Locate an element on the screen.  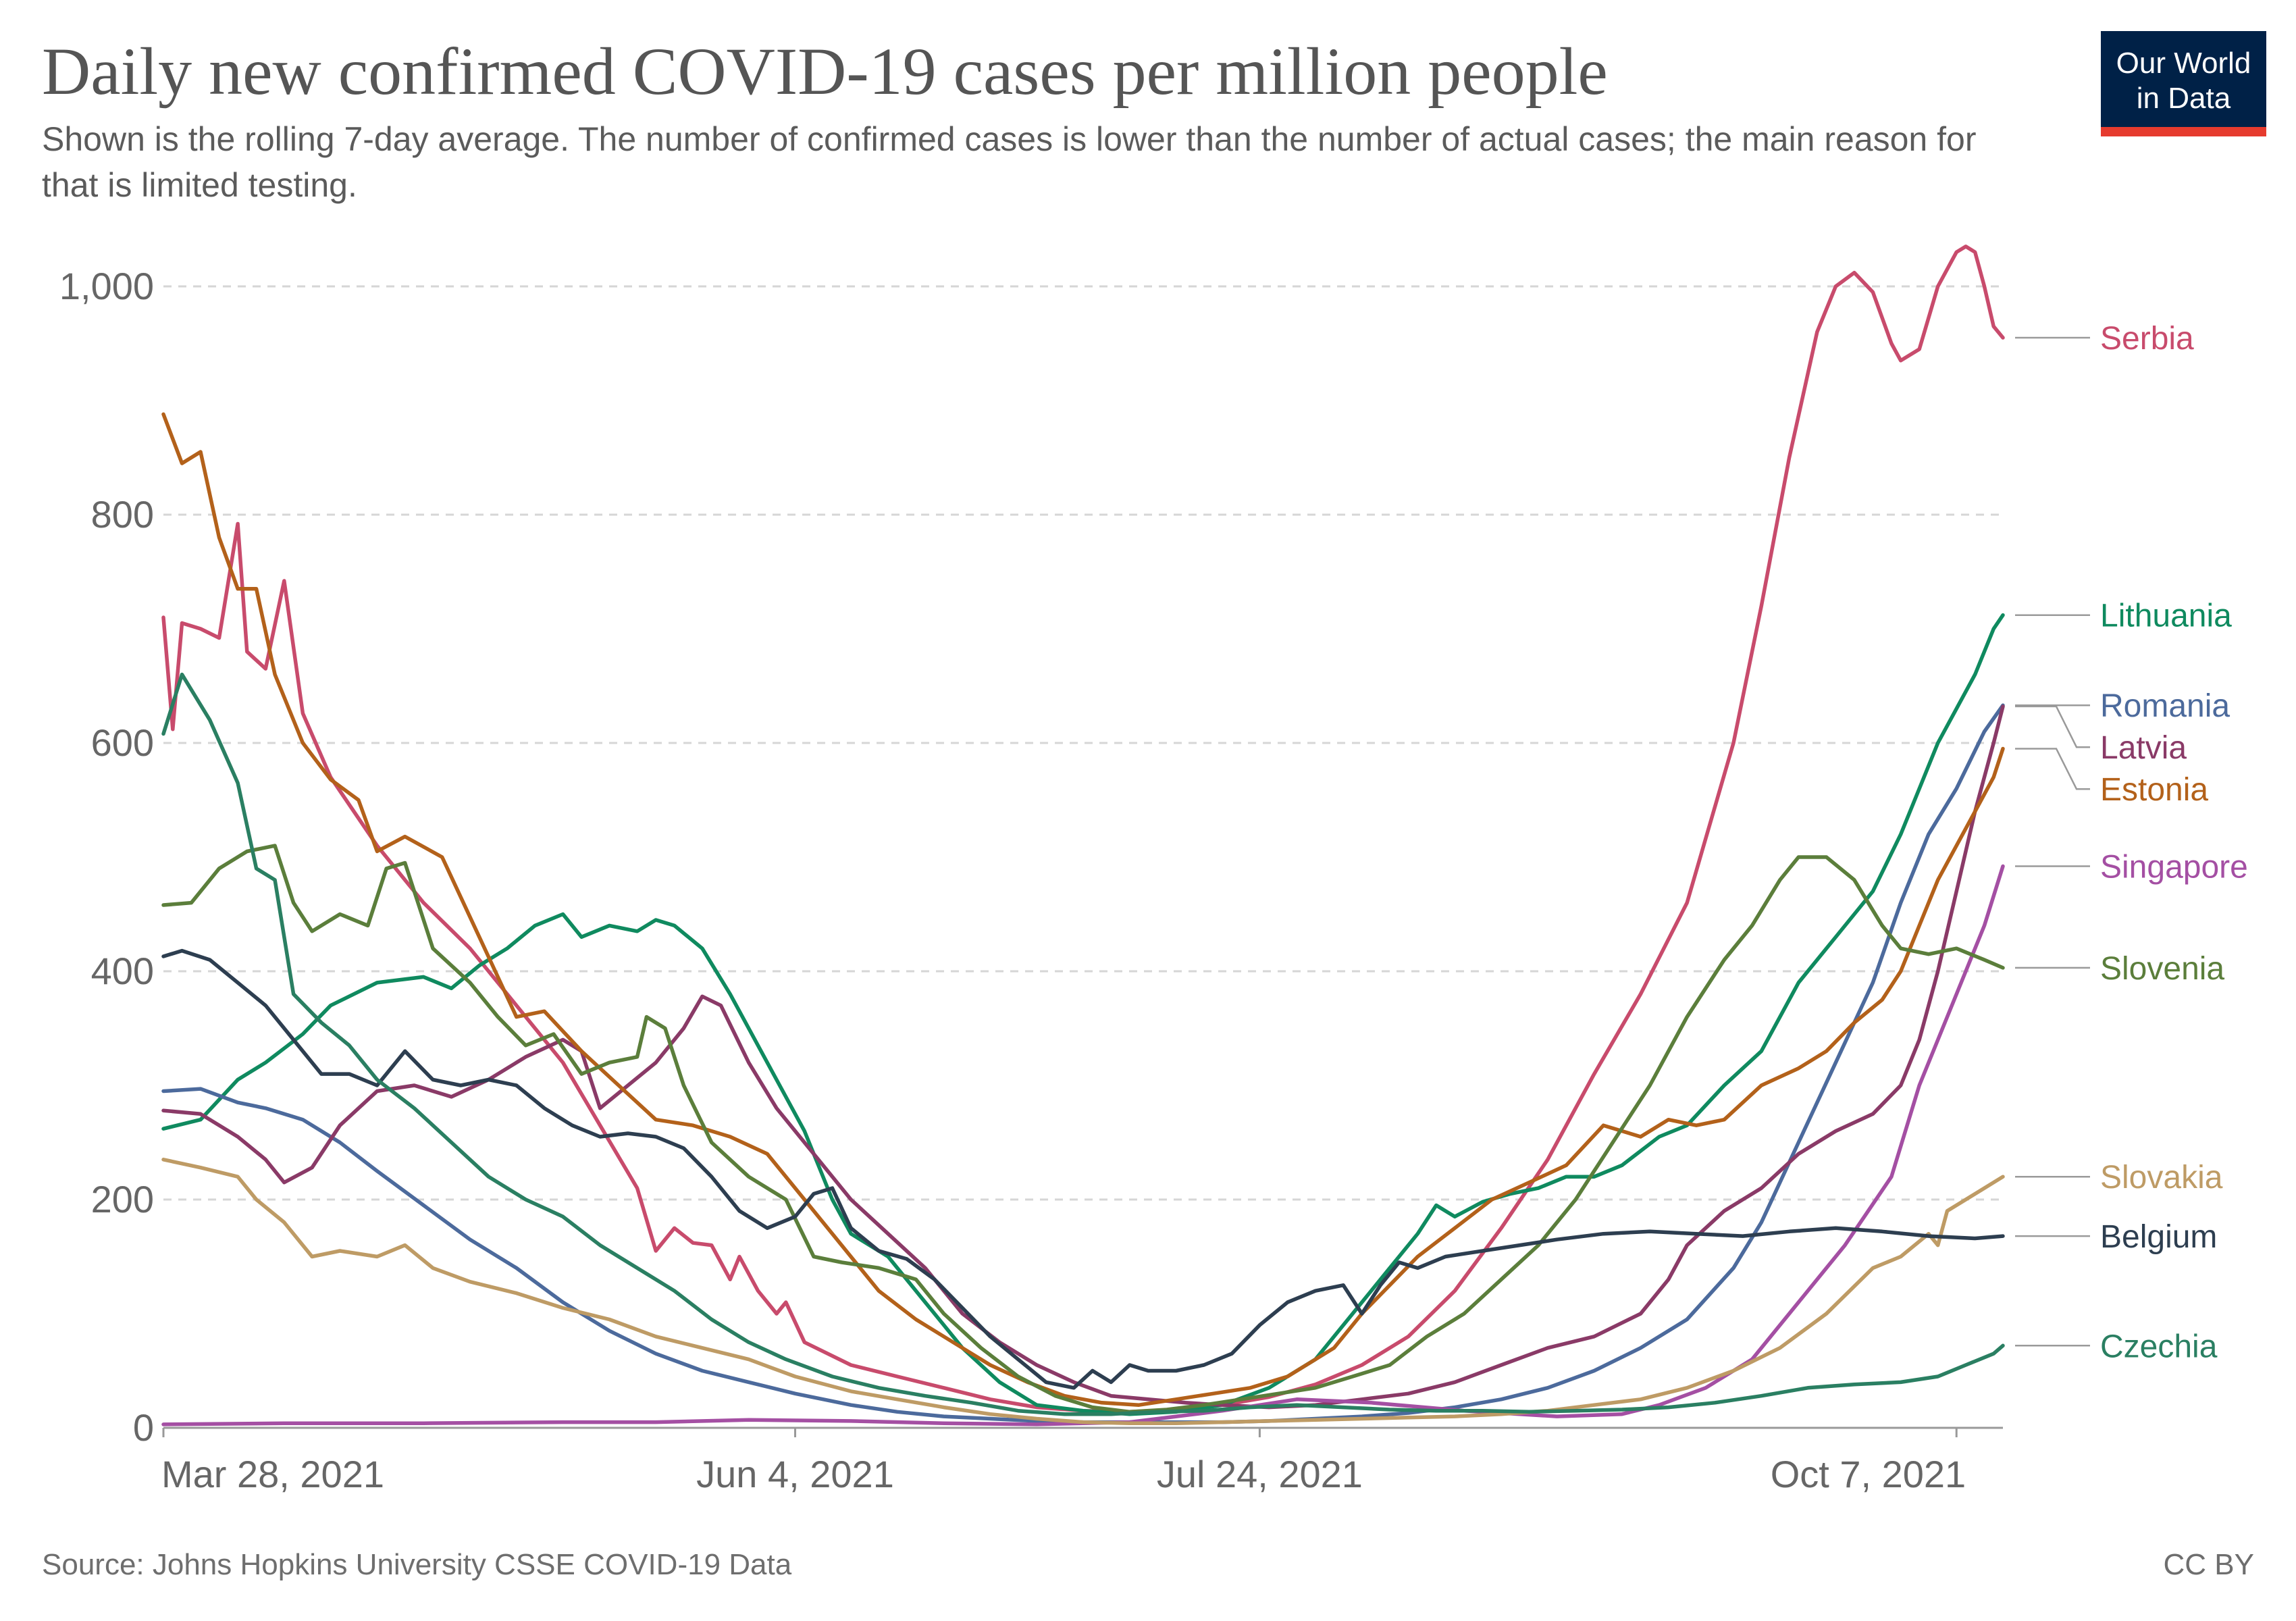
series-label-czechia: Czechia is located at coordinates (2159, 1346).